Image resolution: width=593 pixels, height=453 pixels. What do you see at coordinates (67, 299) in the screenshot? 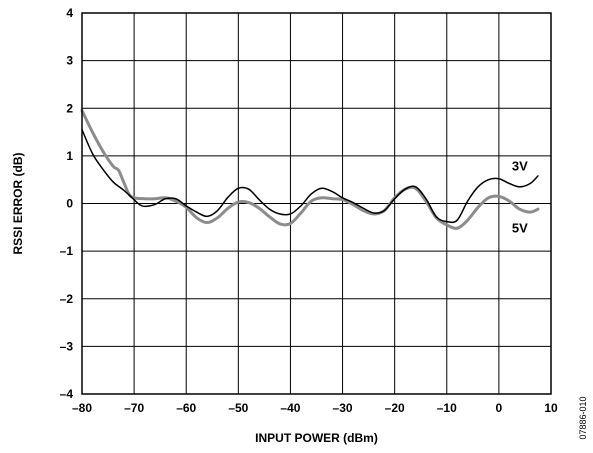
I see `y-tick-label: –2` at bounding box center [67, 299].